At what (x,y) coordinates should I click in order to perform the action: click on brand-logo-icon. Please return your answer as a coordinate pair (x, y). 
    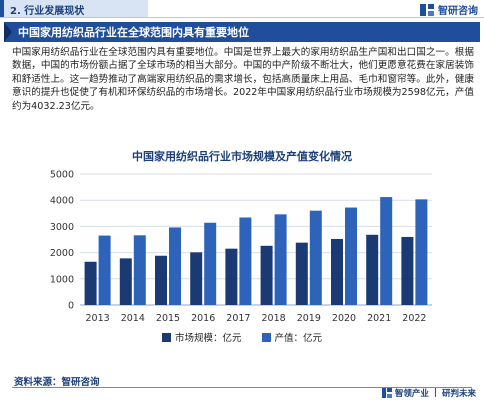
    Looking at the image, I should click on (427, 9).